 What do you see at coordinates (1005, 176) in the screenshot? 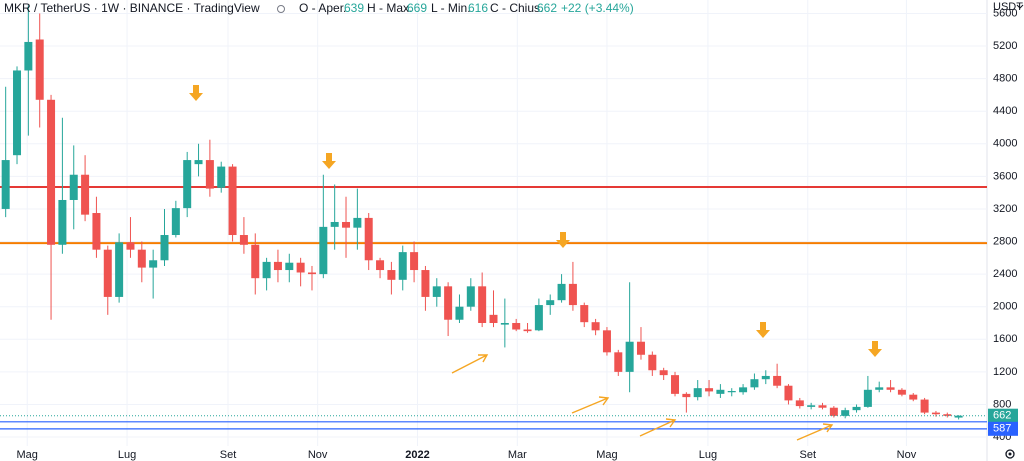
I see `y-tick-label: 3600` at bounding box center [1005, 176].